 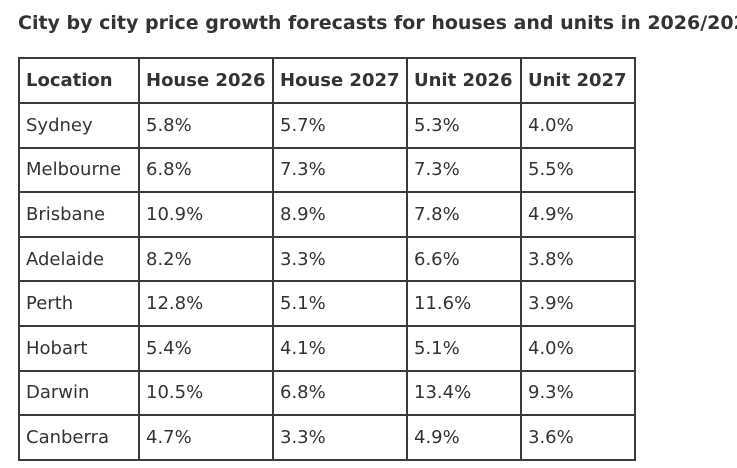 I want to click on cell-house-2027: 6.8%, so click(x=340, y=393).